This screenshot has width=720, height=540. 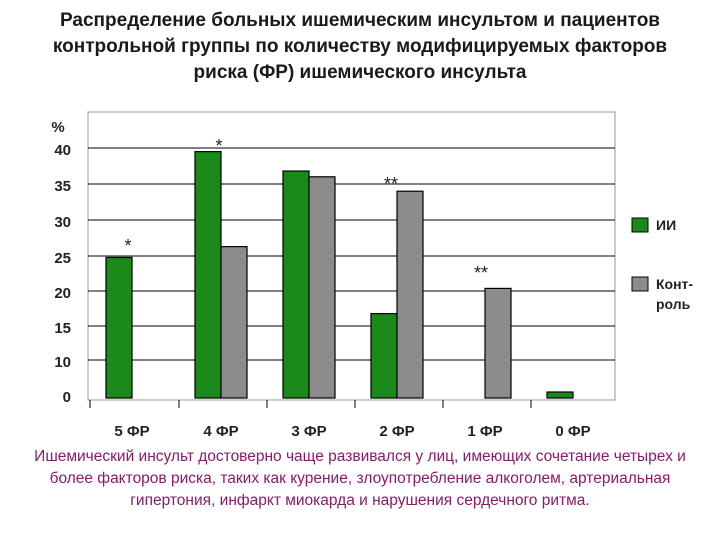 What do you see at coordinates (131, 431) in the screenshot?
I see `x-tick-label: 5 ФР` at bounding box center [131, 431].